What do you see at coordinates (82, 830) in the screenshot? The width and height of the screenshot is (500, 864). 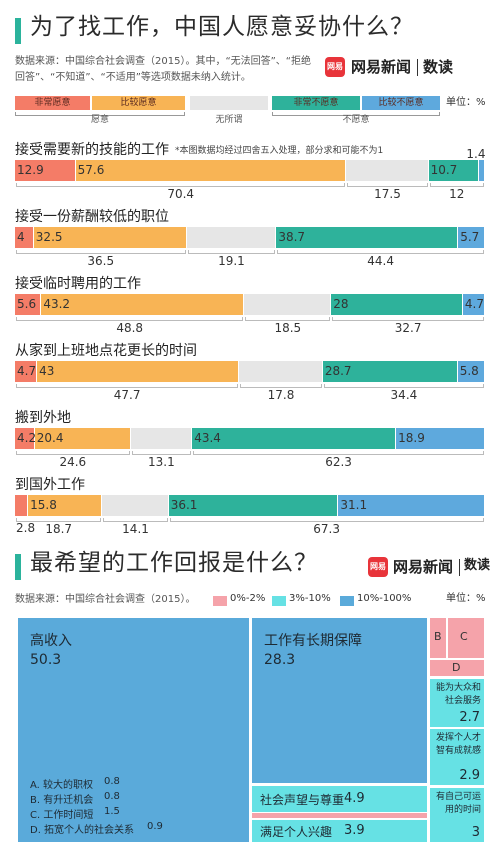 I see `small-item-label: D. 拓宽个人的社会关系` at bounding box center [82, 830].